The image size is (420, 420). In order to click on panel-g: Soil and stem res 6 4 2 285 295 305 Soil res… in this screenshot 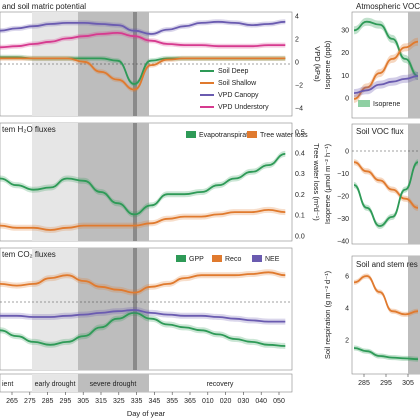, I will do `click(371, 321)`.